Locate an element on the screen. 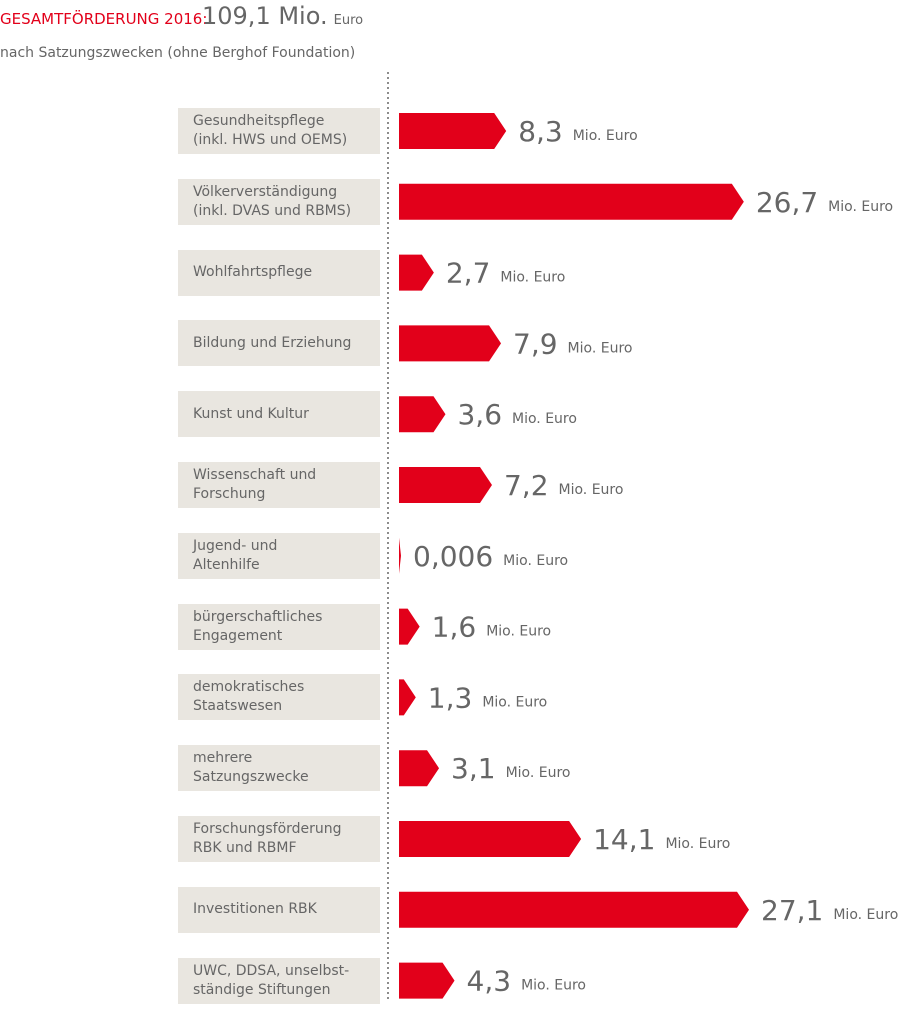 This screenshot has height=1009, width=910. value-label: 8,3 is located at coordinates (540, 131).